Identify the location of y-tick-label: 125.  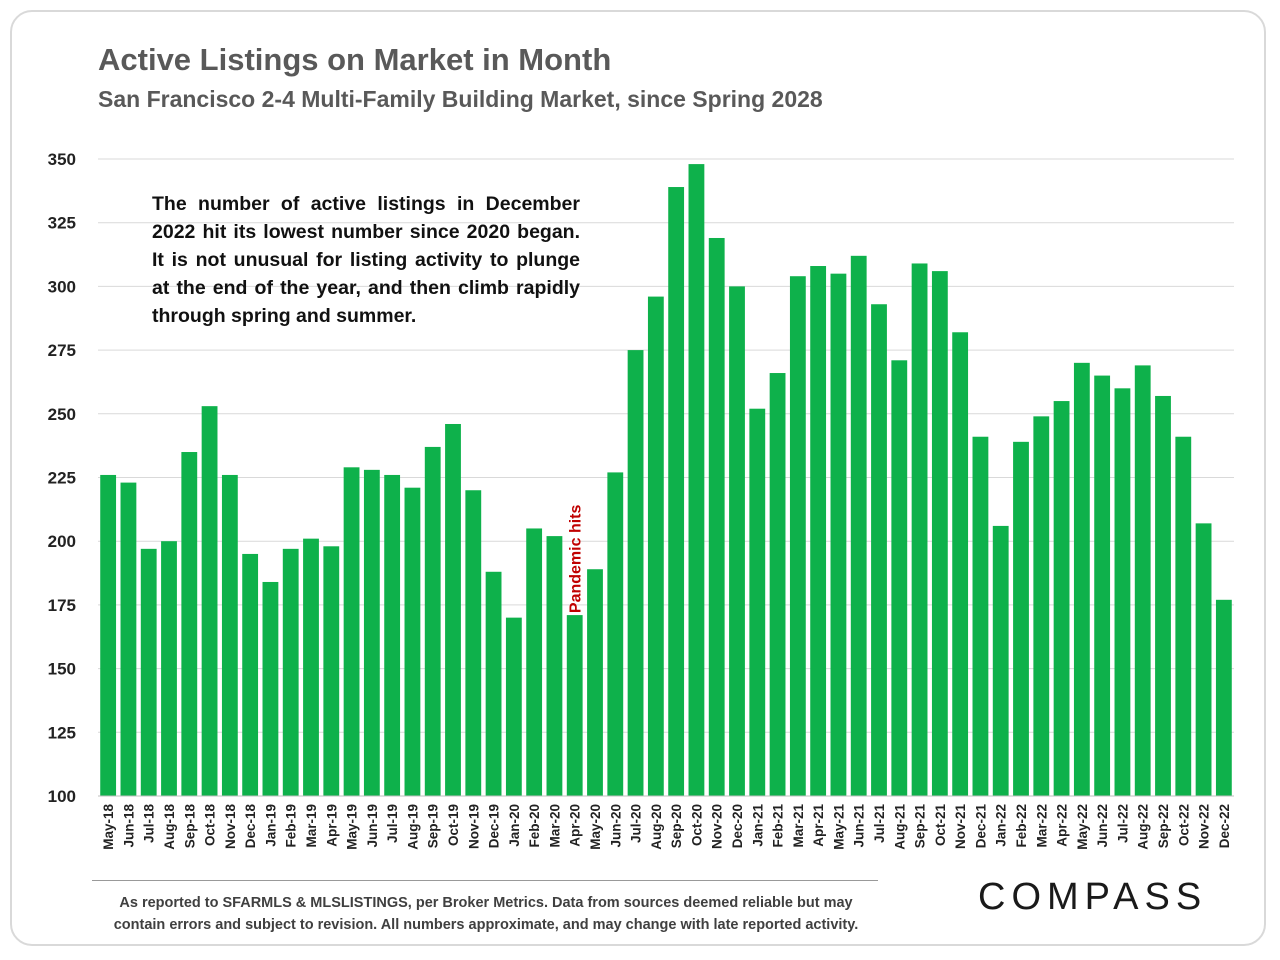
(62, 732).